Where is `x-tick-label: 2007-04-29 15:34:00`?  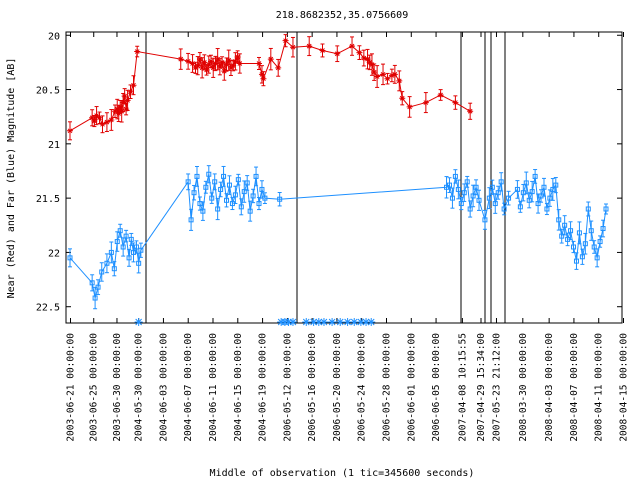 x-tick-label: 2007-04-29 15:34:00 is located at coordinates (481, 387).